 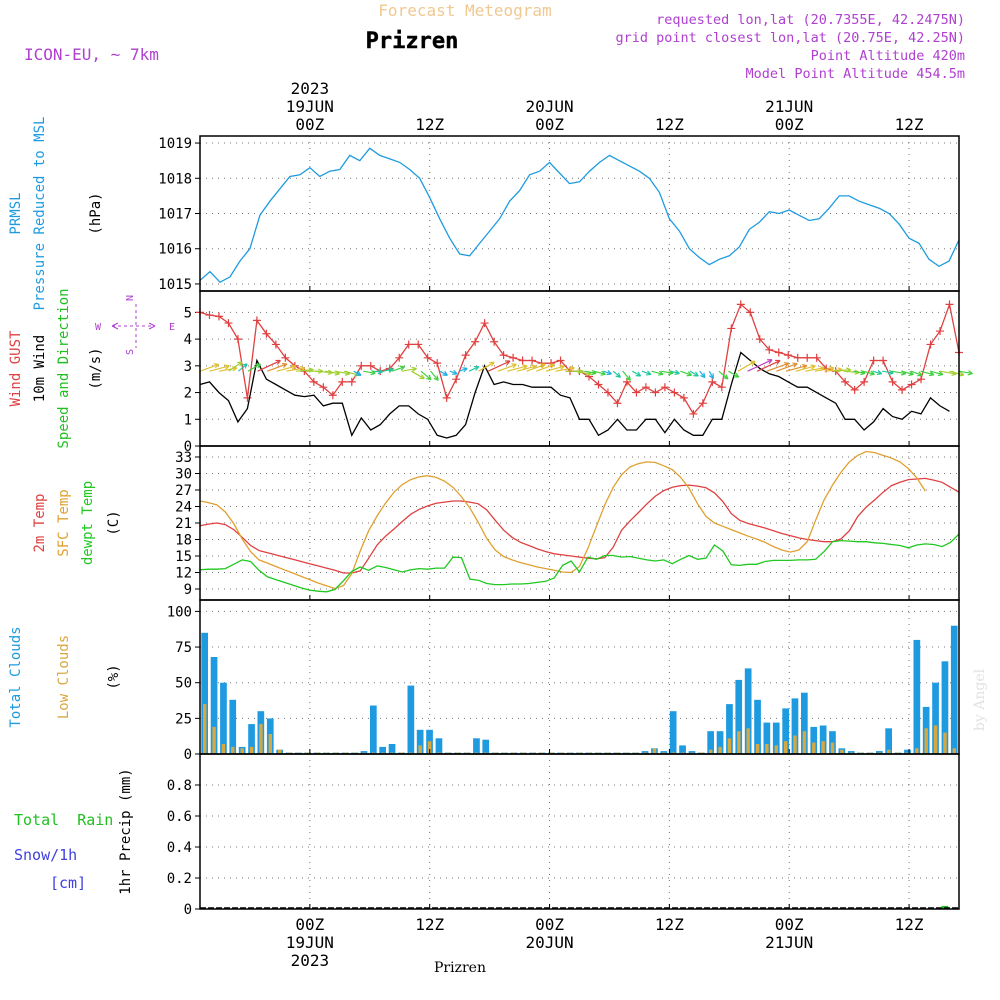 I want to click on y-tick-label: 100, so click(x=179, y=612).